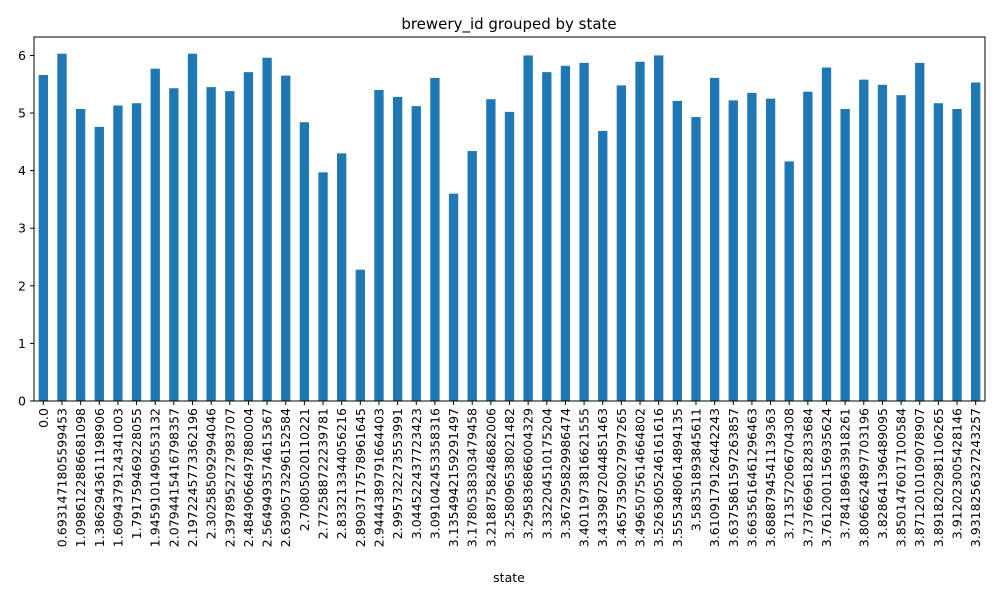 The width and height of the screenshot is (1000, 600). What do you see at coordinates (565, 473) in the screenshot?
I see `x-tick-label: 3.367295829986474` at bounding box center [565, 473].